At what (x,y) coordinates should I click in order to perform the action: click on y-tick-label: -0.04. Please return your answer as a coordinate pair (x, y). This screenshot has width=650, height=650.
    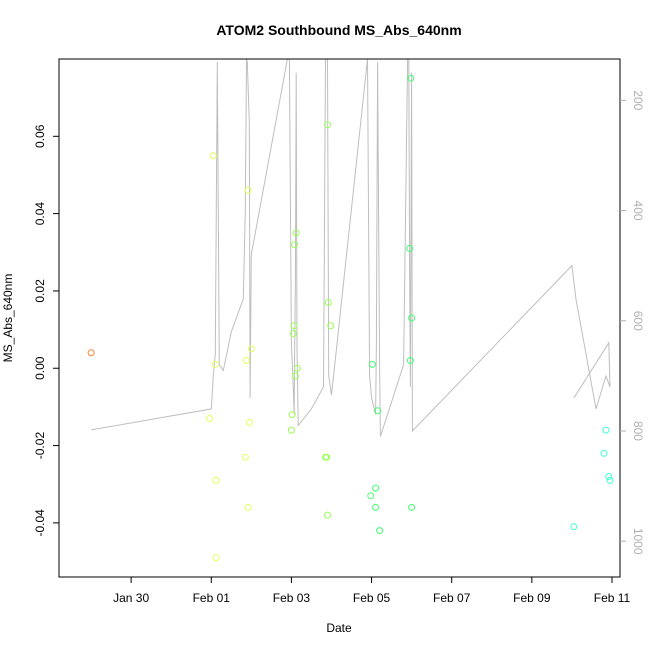
    Looking at the image, I should click on (40, 523).